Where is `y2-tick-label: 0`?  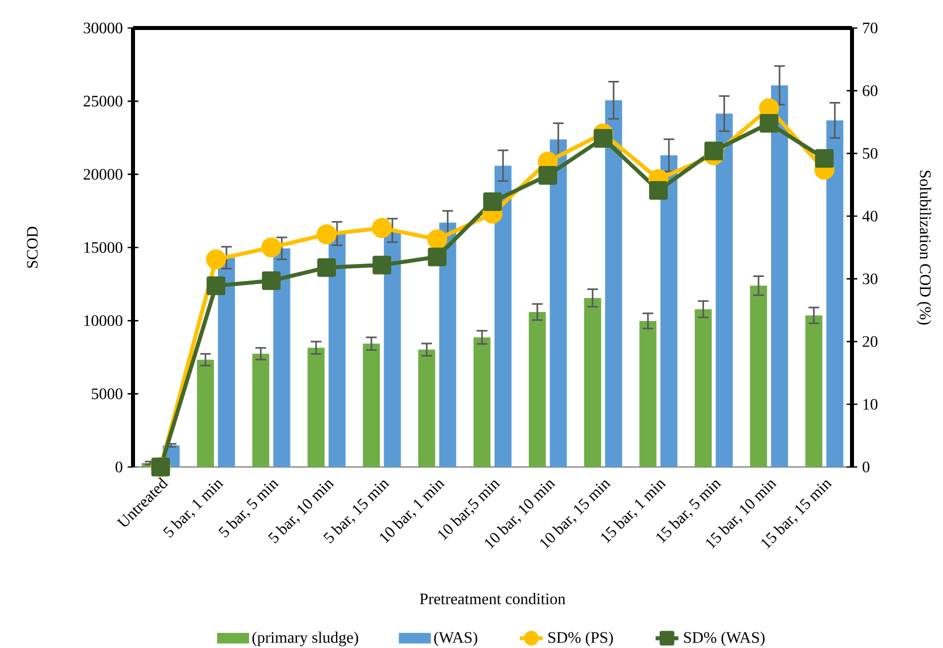 y2-tick-label: 0 is located at coordinates (866, 467).